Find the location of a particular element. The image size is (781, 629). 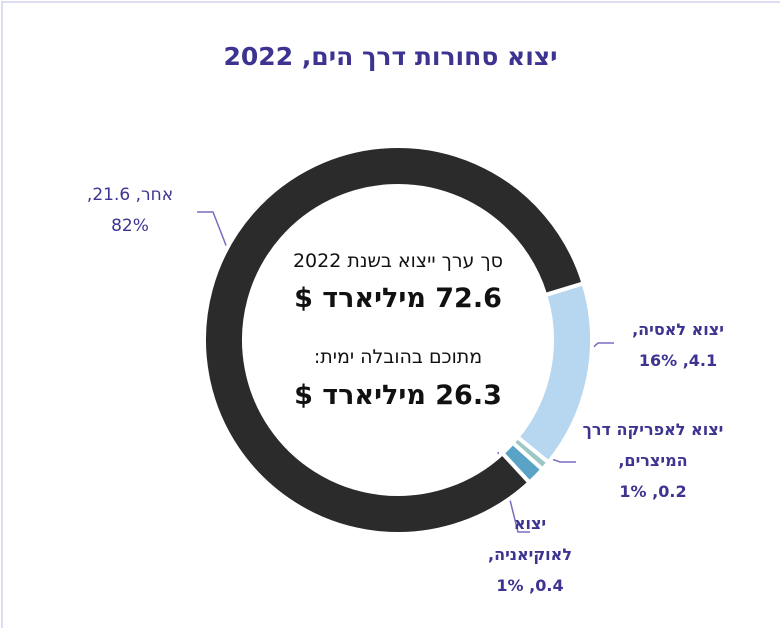

center-text: סך ערך ייצוא בשנת 2022 is located at coordinates (398, 261).